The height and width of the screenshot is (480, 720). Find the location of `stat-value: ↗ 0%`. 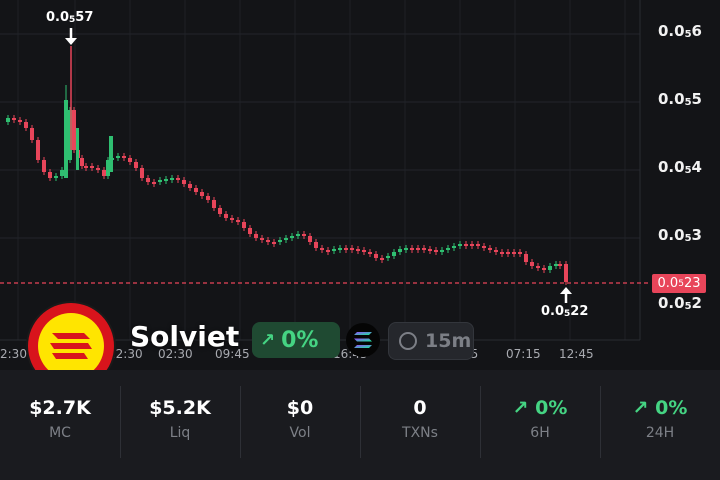

stat-value: ↗ 0% is located at coordinates (540, 408).